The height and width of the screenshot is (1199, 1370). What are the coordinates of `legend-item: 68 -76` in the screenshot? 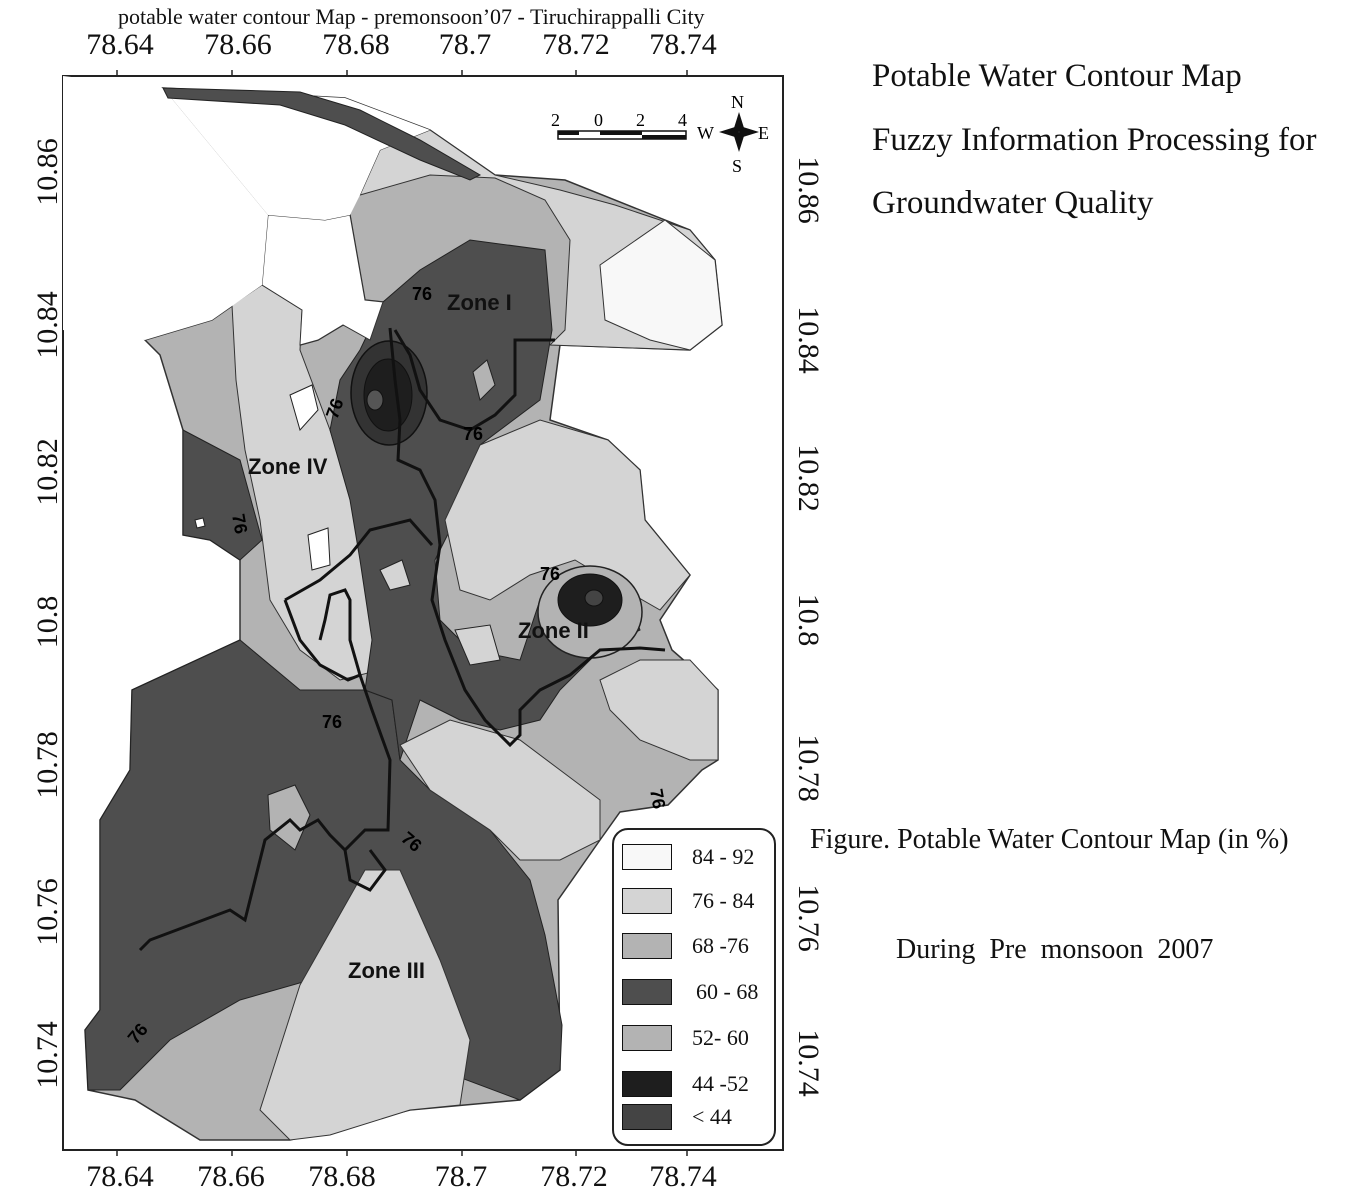 It's located at (697, 946).